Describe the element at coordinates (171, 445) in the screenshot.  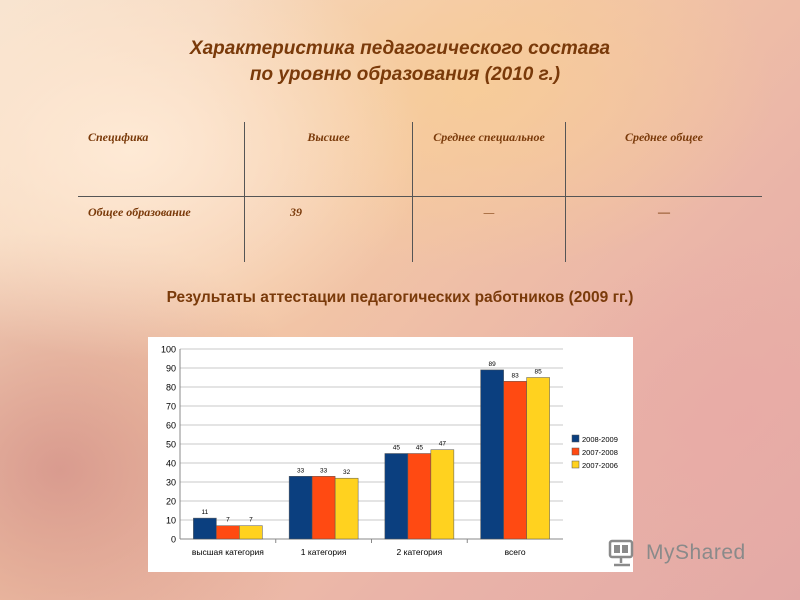
I see `y-tick-label: 50` at that location.